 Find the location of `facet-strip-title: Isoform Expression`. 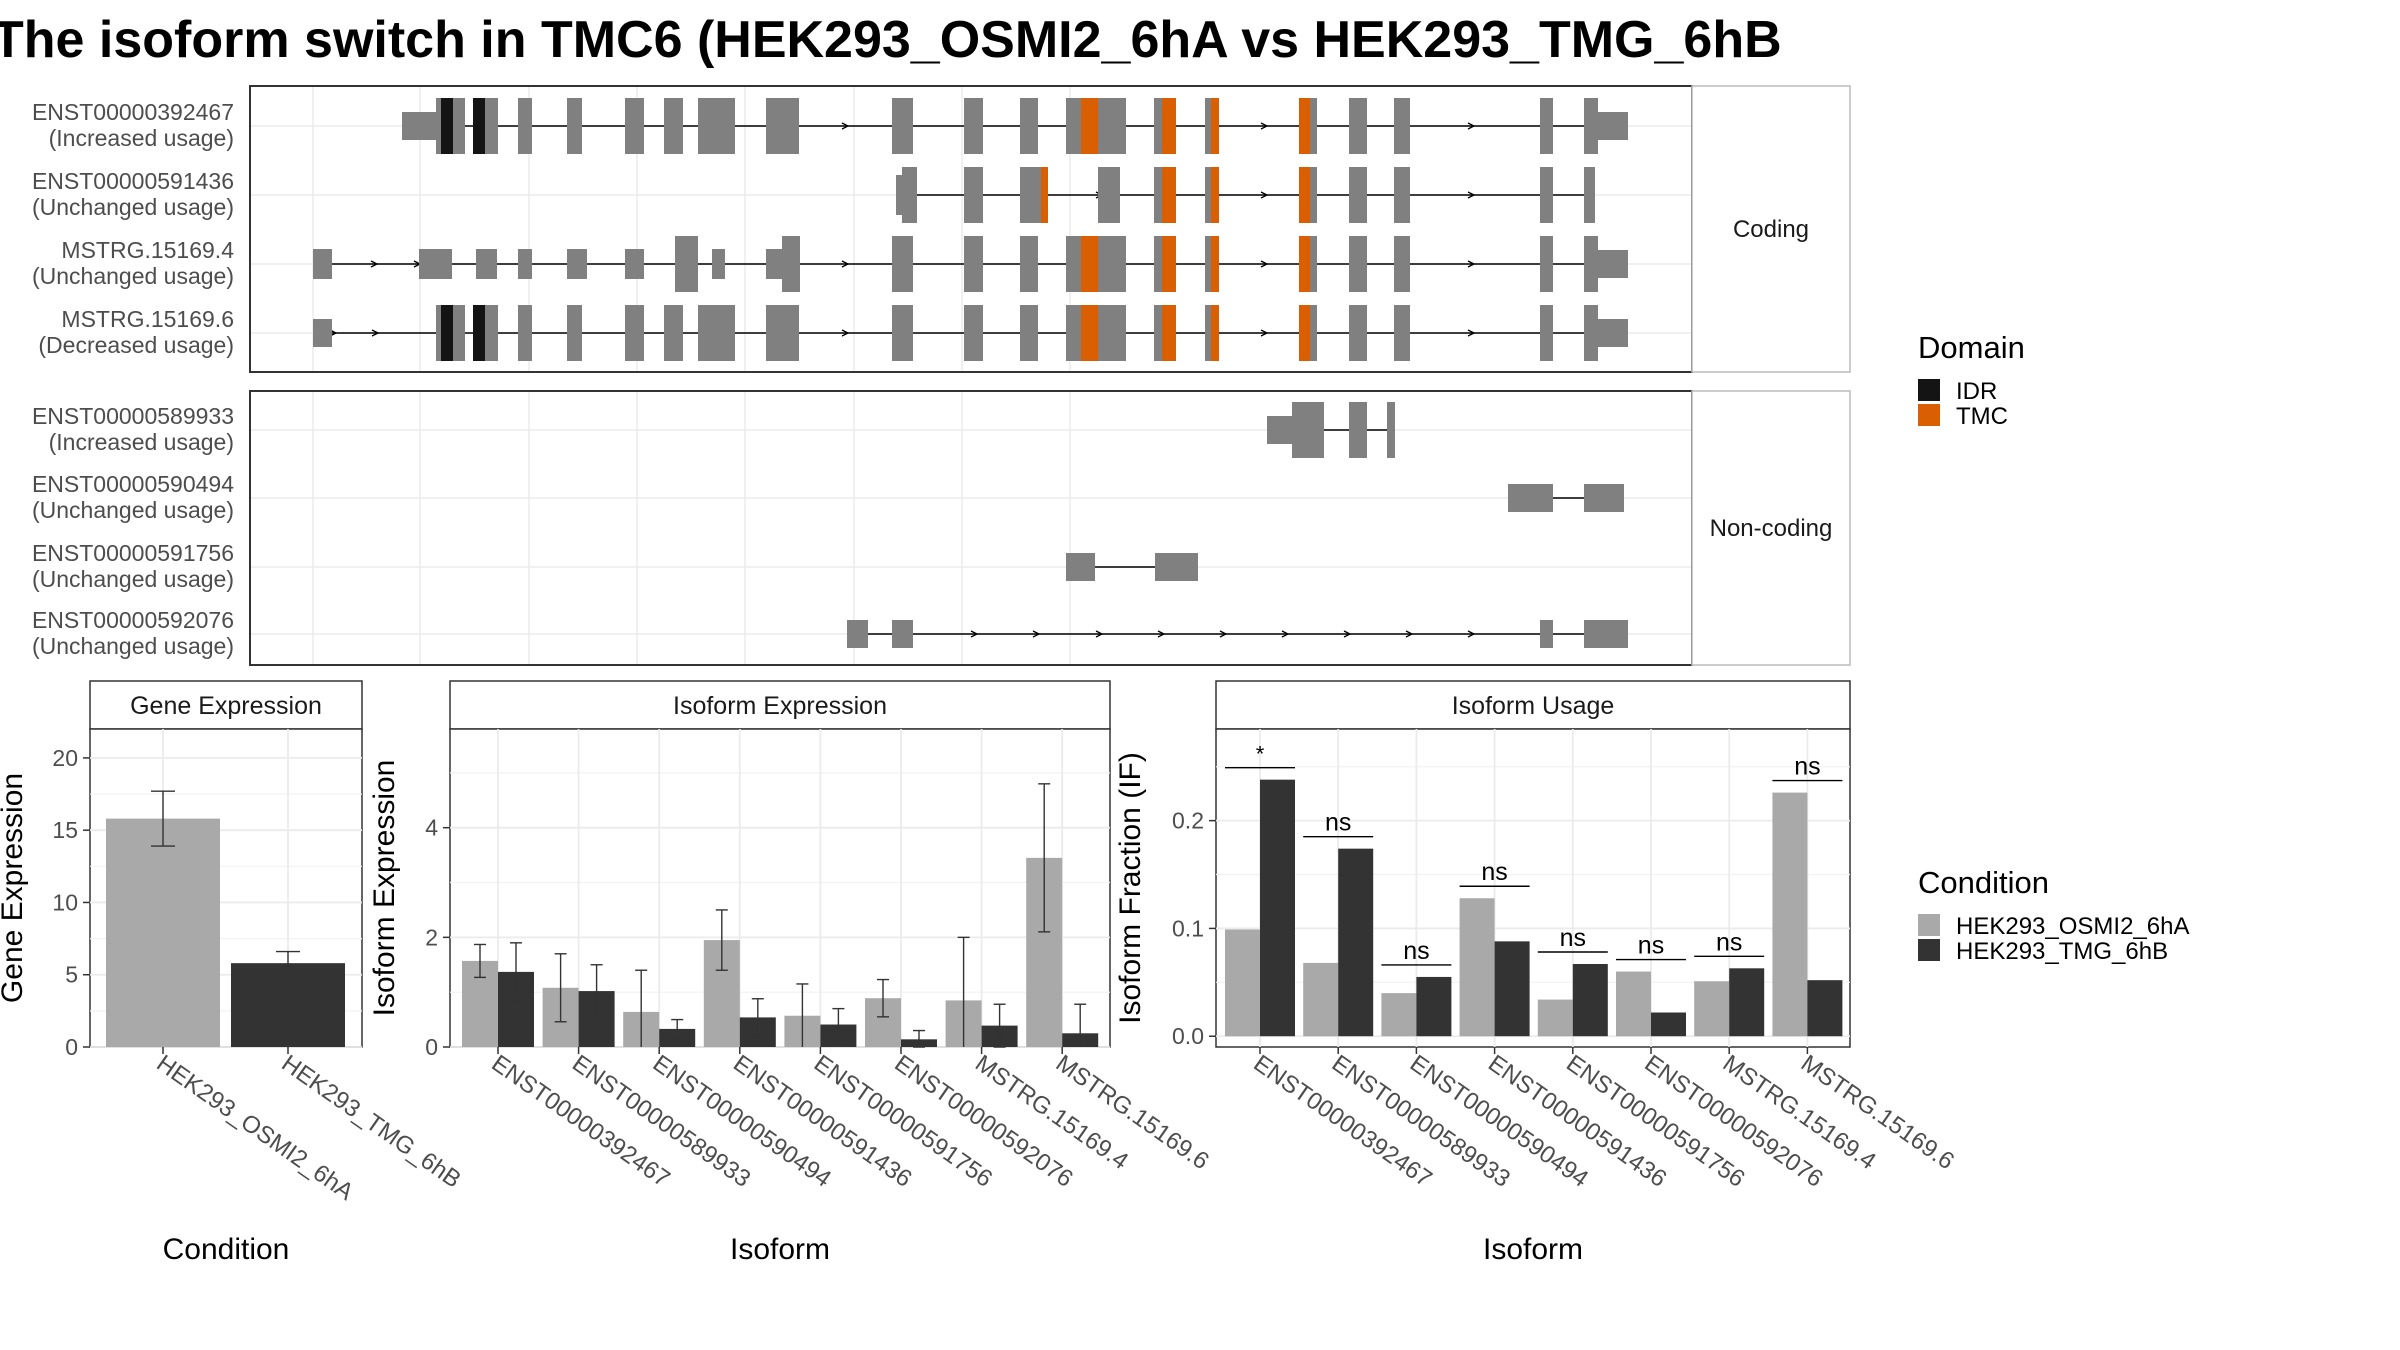

facet-strip-title: Isoform Expression is located at coordinates (780, 706).